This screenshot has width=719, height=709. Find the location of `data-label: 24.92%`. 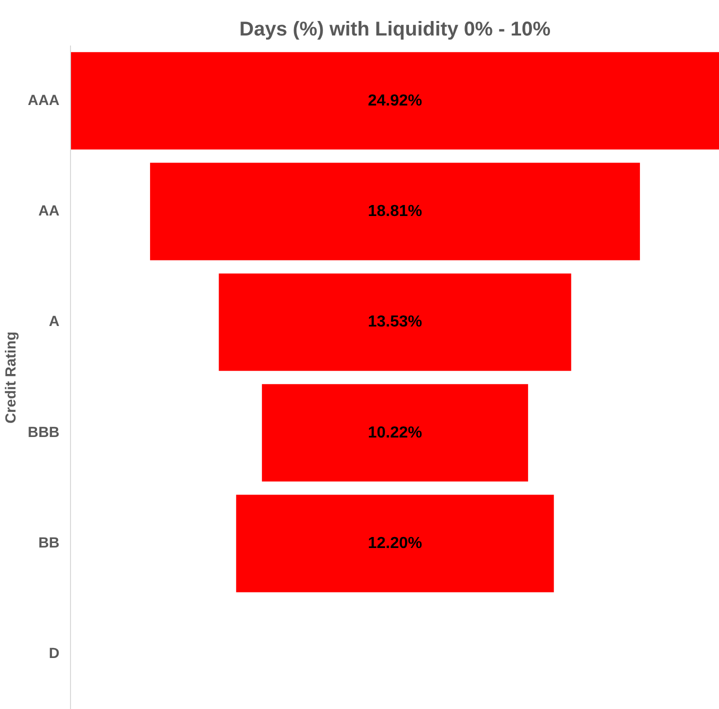

data-label: 24.92% is located at coordinates (395, 101).